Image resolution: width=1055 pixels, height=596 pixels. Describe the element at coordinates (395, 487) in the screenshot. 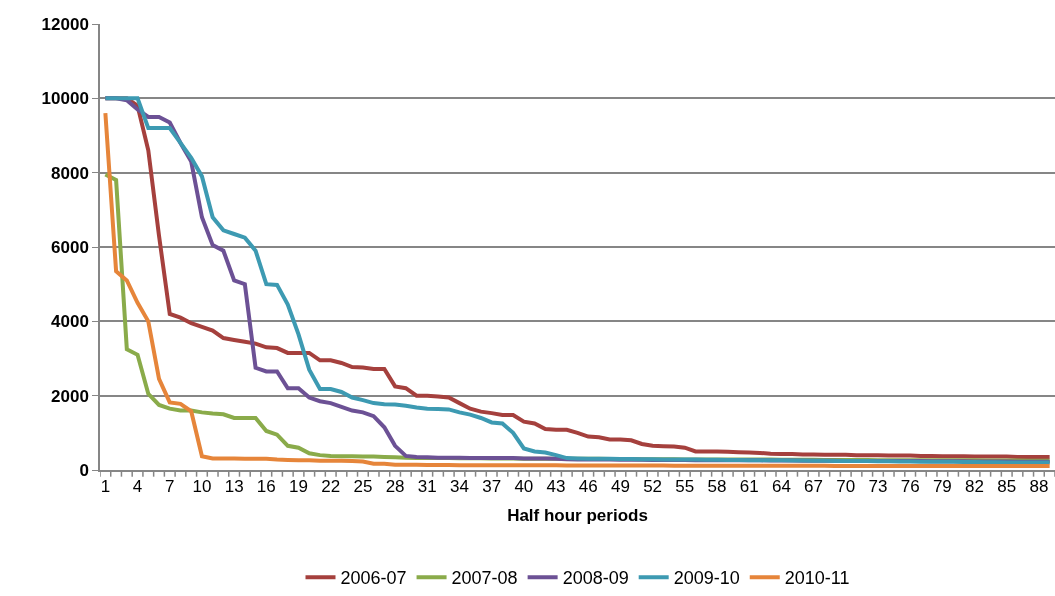

I see `x-tick-label: 28` at that location.